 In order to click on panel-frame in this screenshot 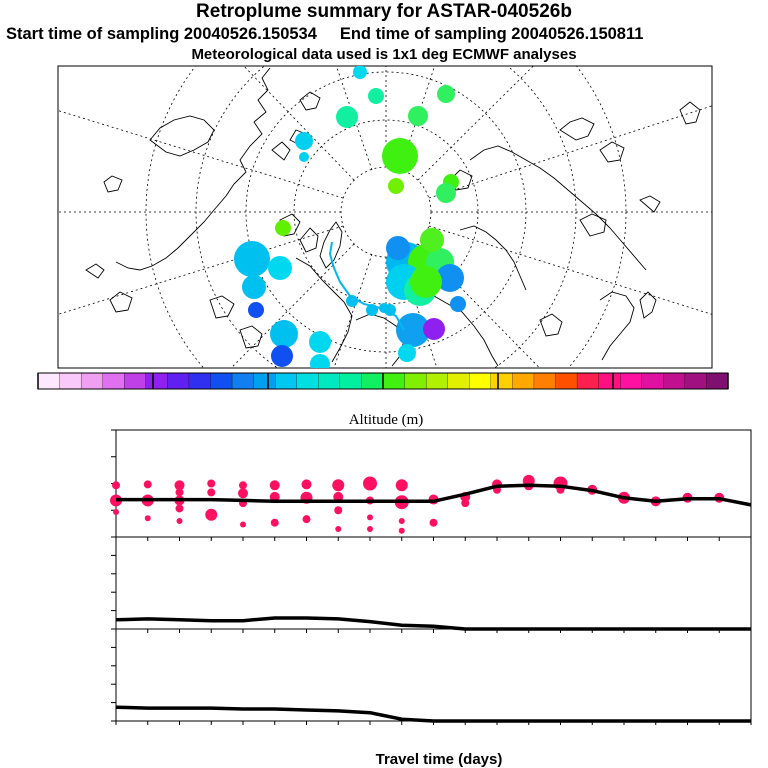, I will do `click(433, 583)`.